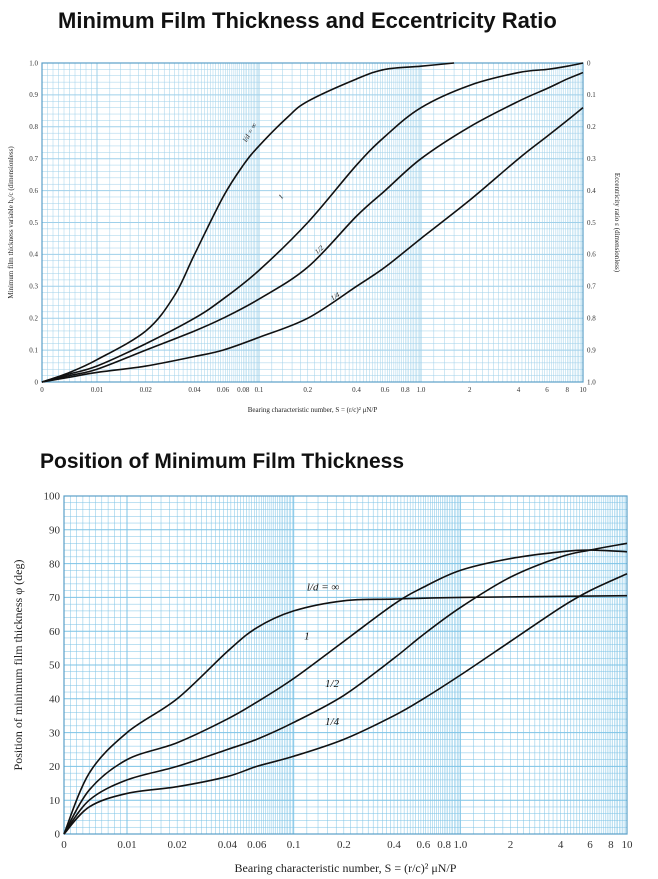 This screenshot has height=879, width=658. Describe the element at coordinates (33, 223) in the screenshot. I see `y-tick-label: 0.5` at that location.